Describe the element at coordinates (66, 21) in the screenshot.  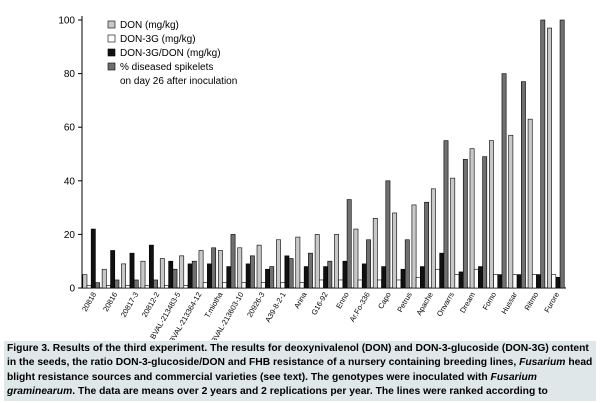
I see `y-tick-label: 100` at that location.